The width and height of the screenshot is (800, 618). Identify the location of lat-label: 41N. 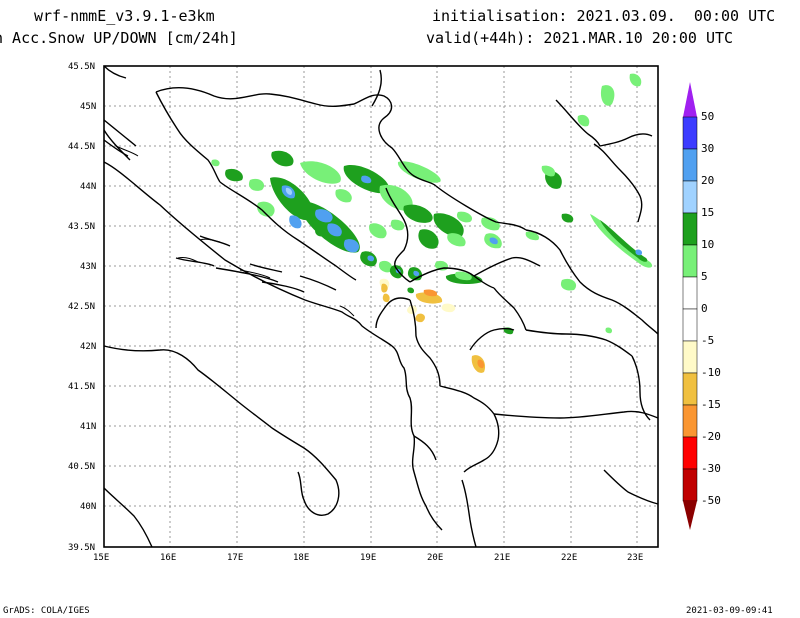
(88, 427).